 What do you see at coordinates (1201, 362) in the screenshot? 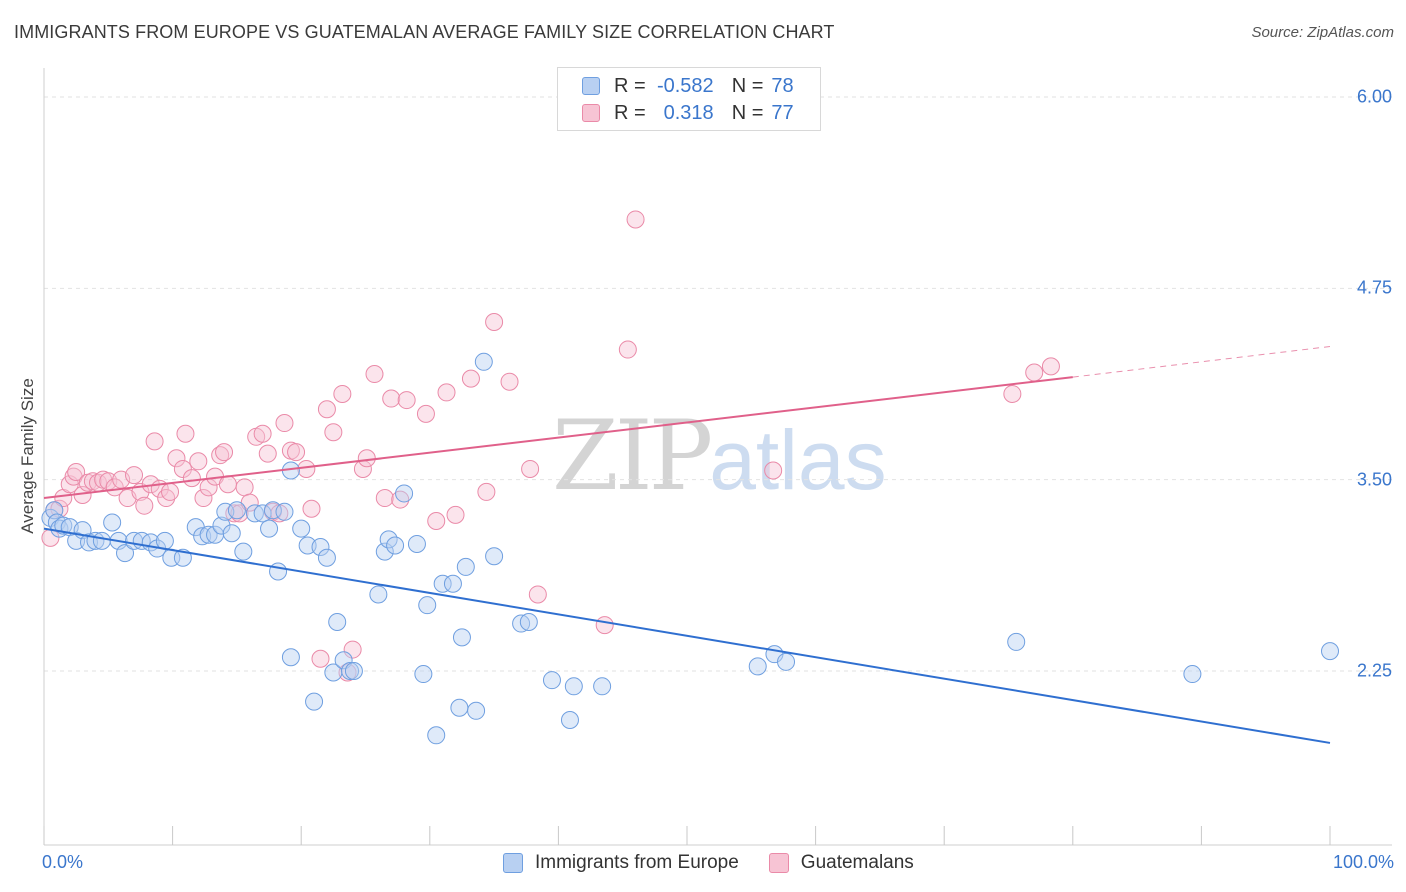
I see `guatemalans-trend-extension` at bounding box center [1201, 362].